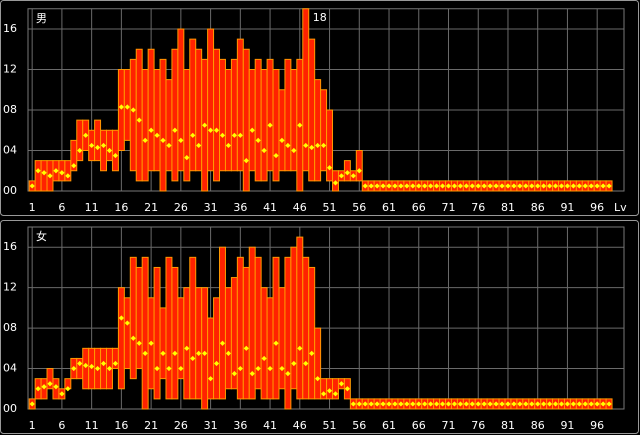 The width and height of the screenshot is (640, 435). What do you see at coordinates (359, 207) in the screenshot?
I see `x-tick-label: 56` at bounding box center [359, 207].